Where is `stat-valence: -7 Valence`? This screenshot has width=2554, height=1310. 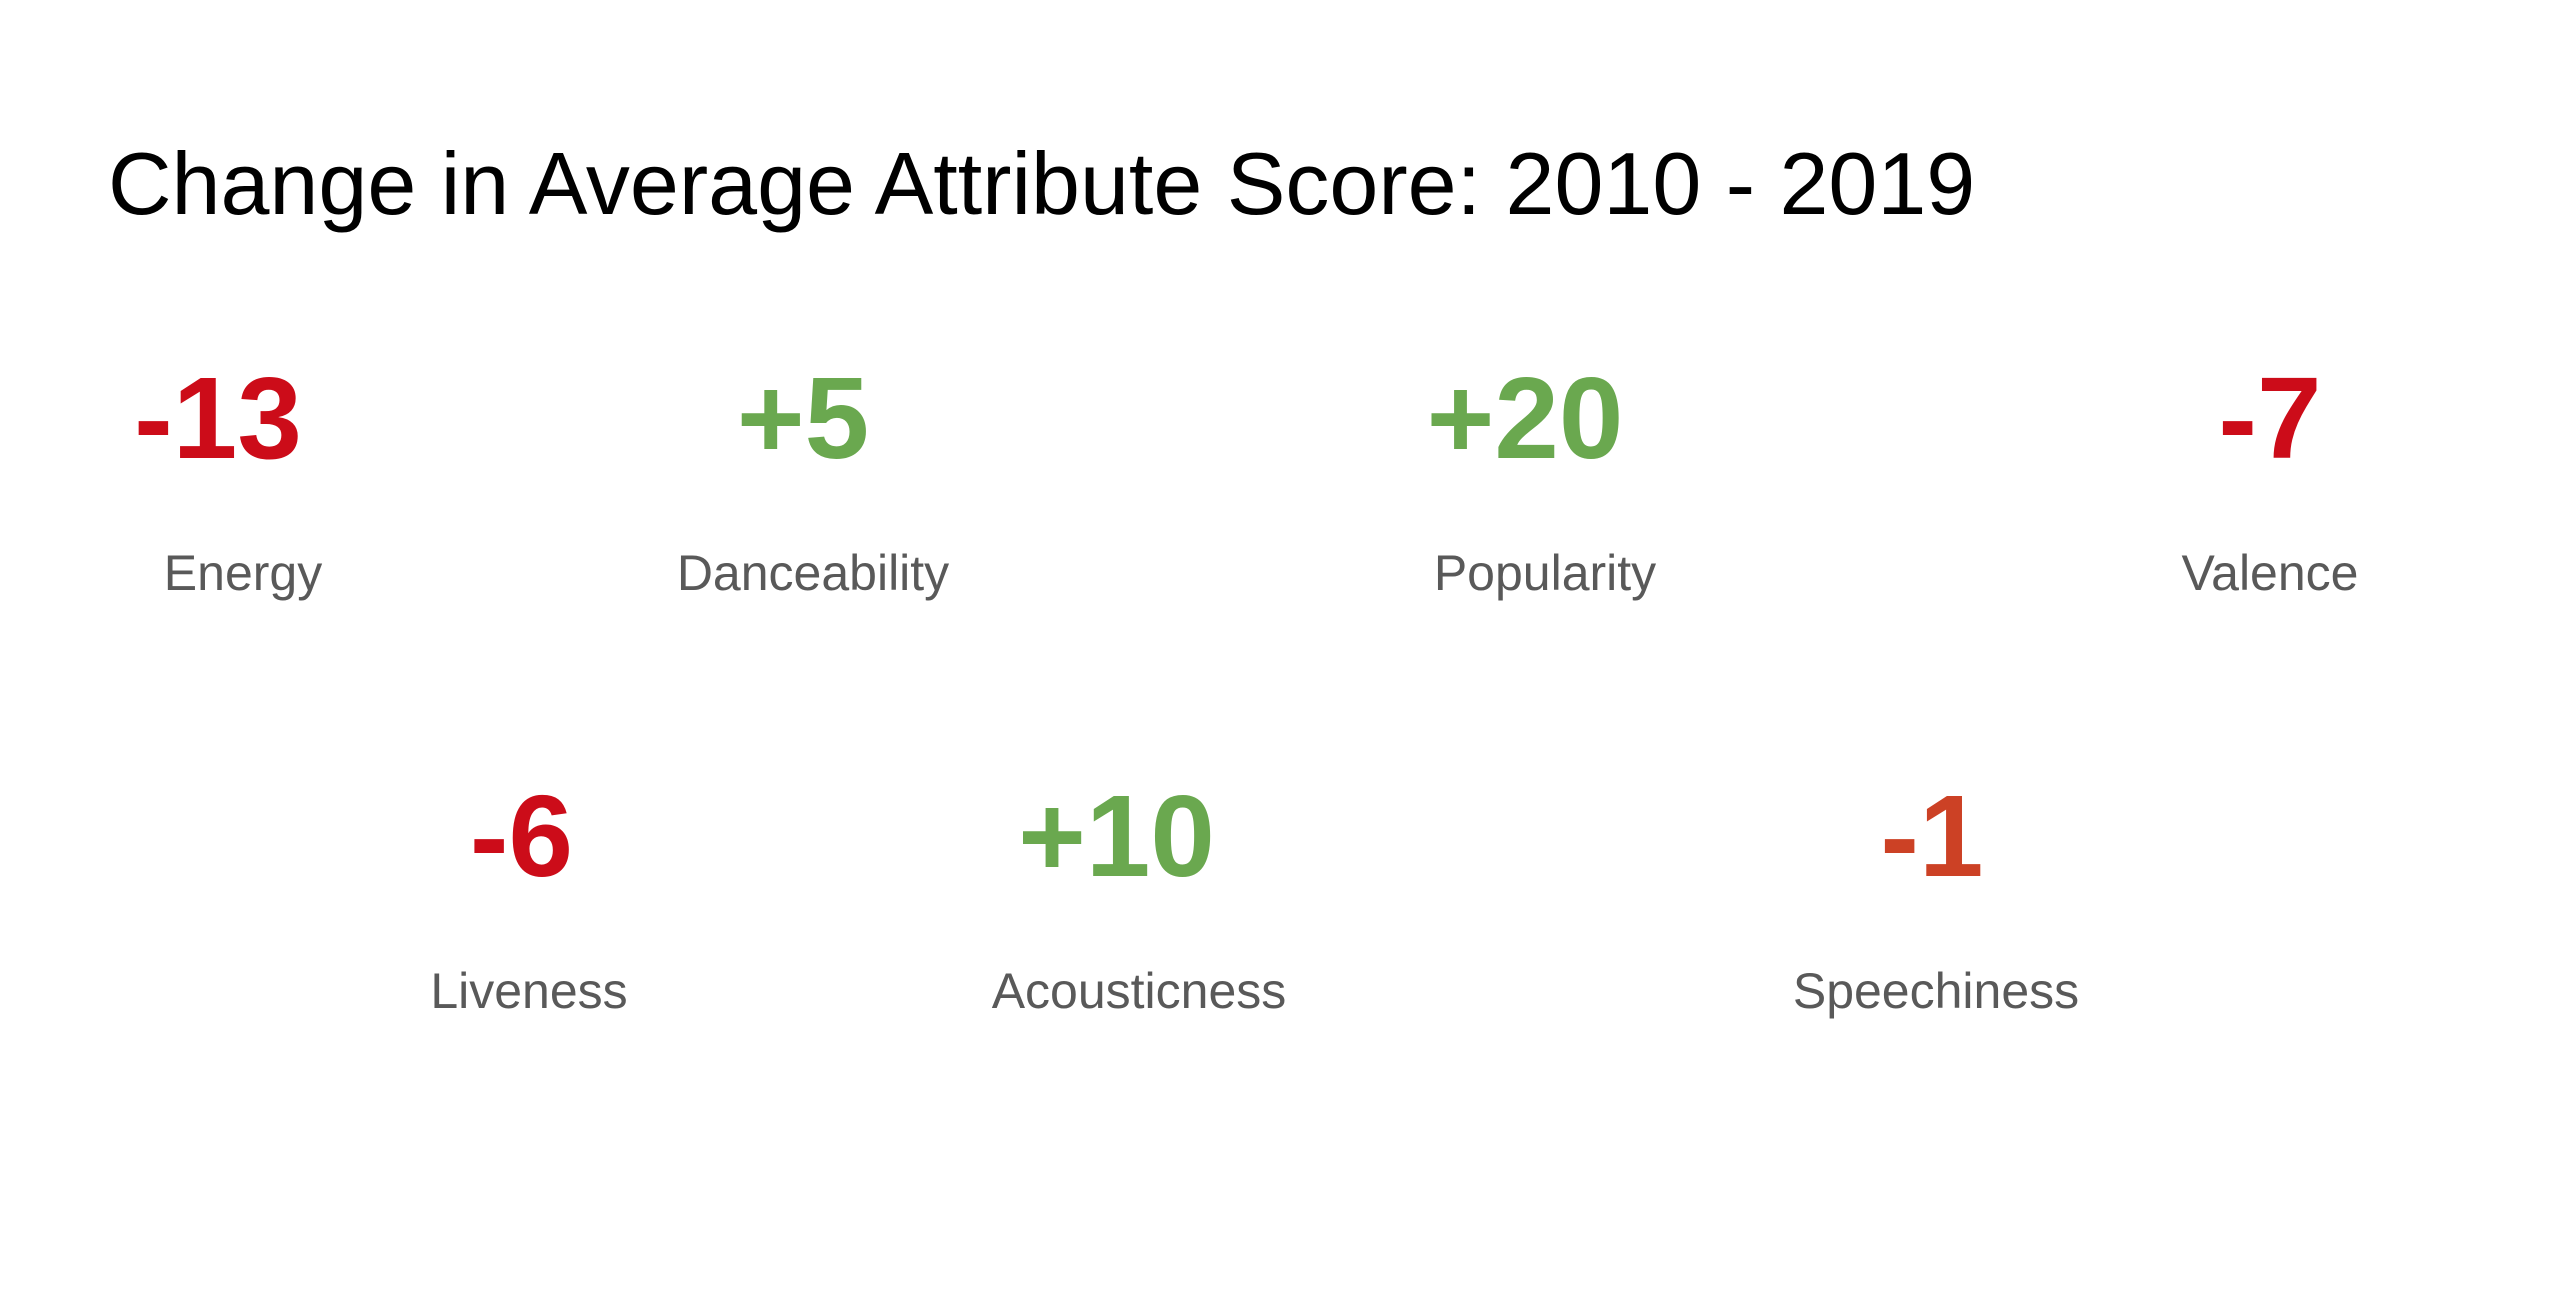 stat-valence: -7 Valence is located at coordinates (2270, 479).